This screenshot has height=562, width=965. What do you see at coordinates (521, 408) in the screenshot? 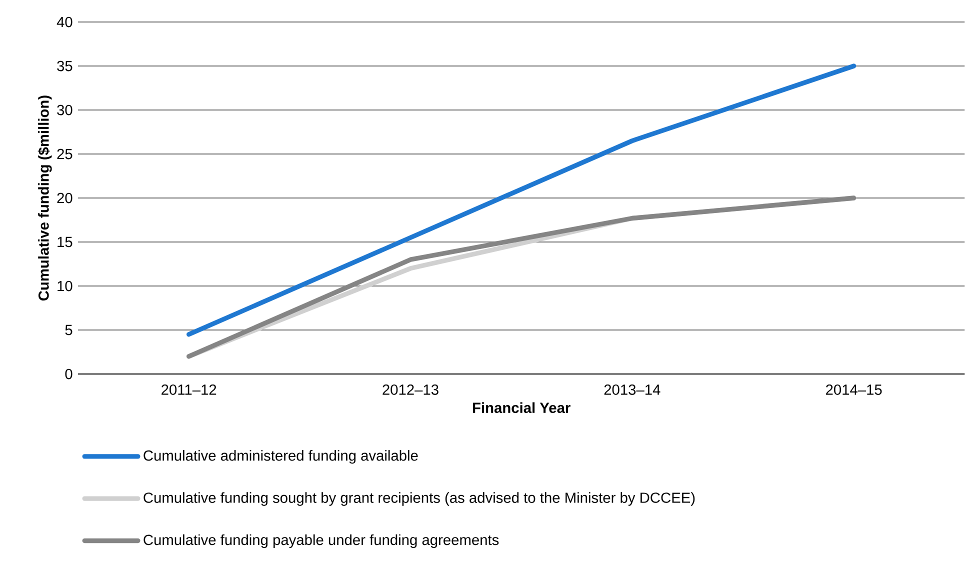
I see `x-axis-title: Financial Year` at bounding box center [521, 408].